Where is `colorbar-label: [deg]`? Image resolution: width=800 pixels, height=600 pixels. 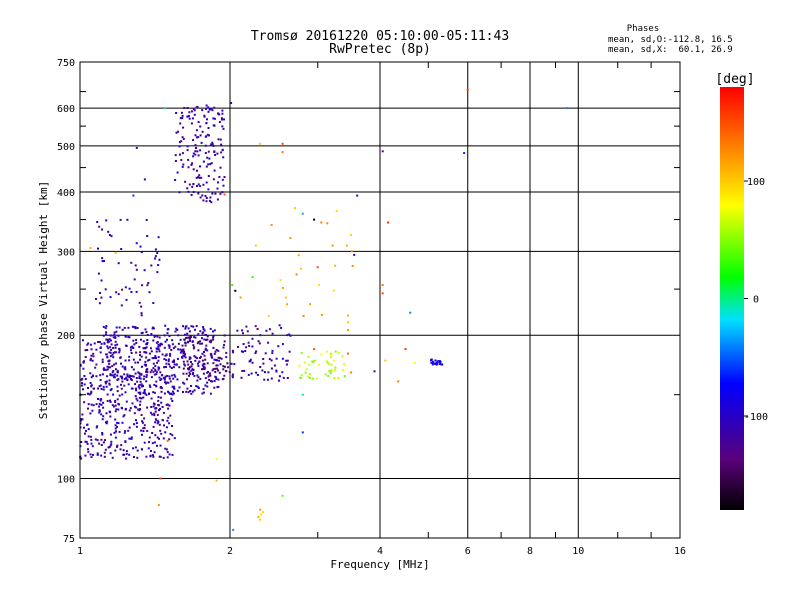 colorbar-label: [deg] is located at coordinates (734, 79).